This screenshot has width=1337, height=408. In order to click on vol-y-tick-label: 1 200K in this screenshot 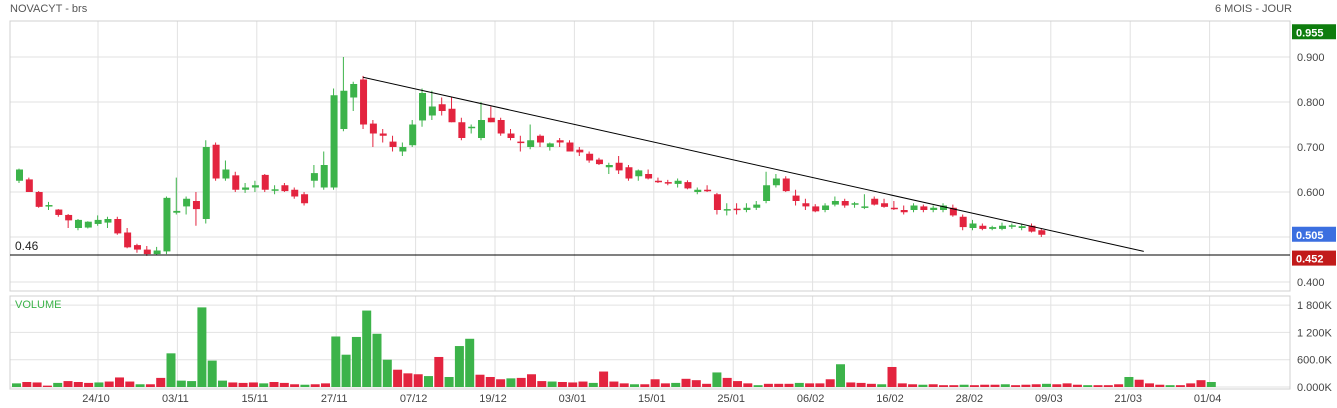, I will do `click(1315, 333)`.